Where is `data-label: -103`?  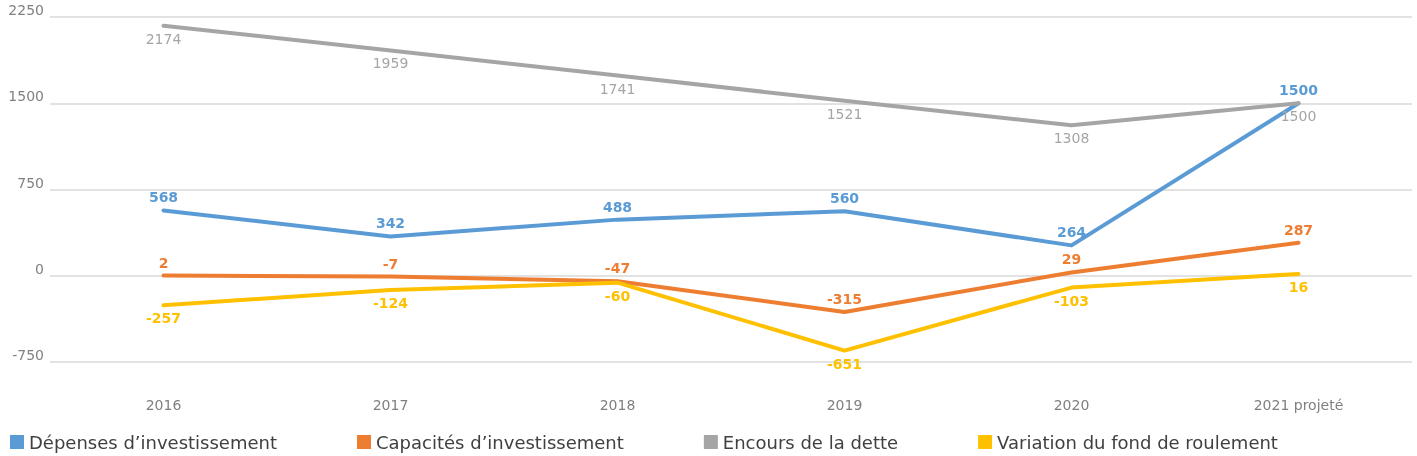
data-label: -103 is located at coordinates (1071, 300).